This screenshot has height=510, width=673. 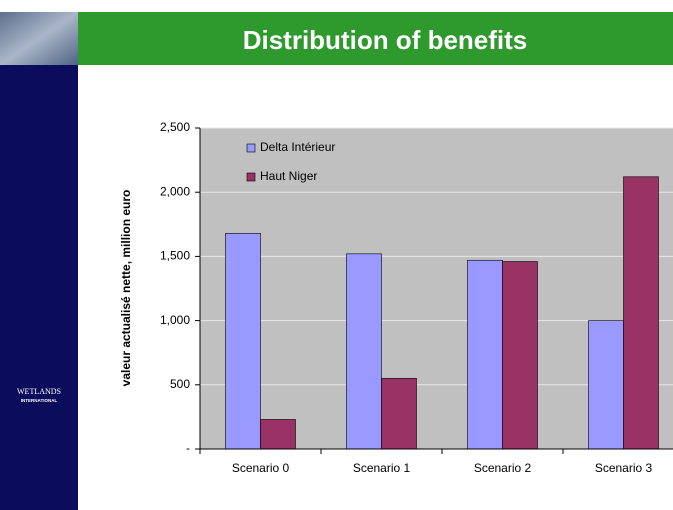 What do you see at coordinates (288, 176) in the screenshot?
I see `legend-label: Haut Niger` at bounding box center [288, 176].